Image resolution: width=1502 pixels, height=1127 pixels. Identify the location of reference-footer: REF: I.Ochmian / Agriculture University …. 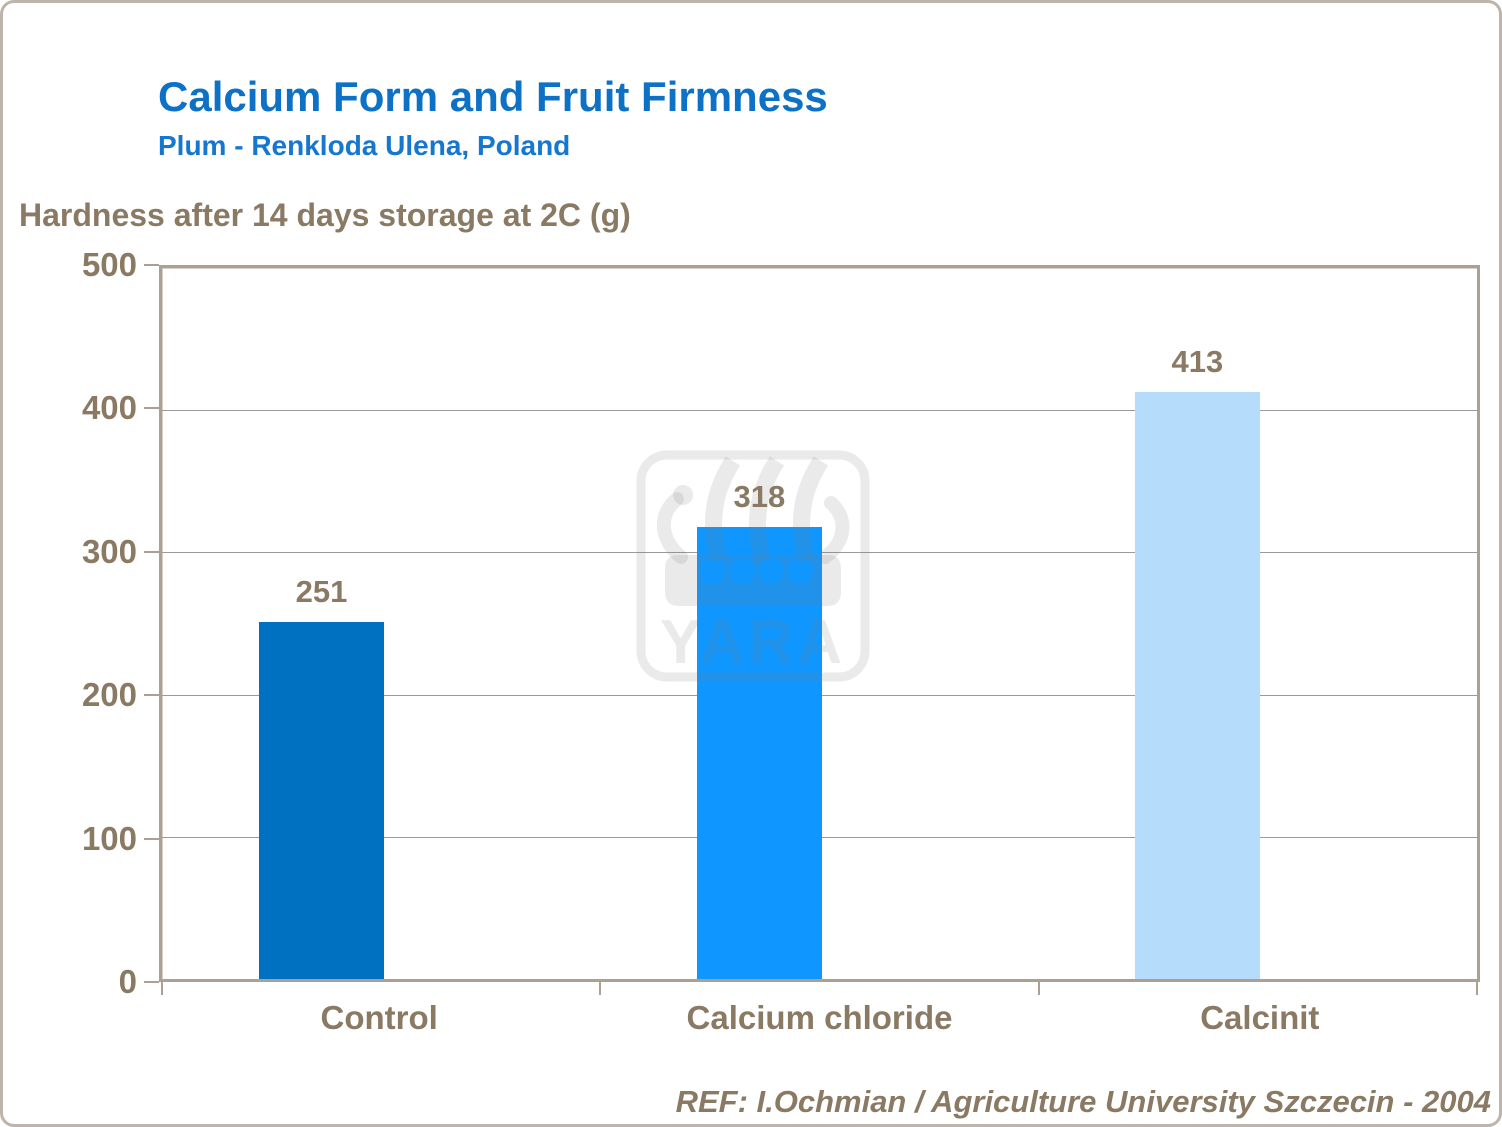
(1083, 1101).